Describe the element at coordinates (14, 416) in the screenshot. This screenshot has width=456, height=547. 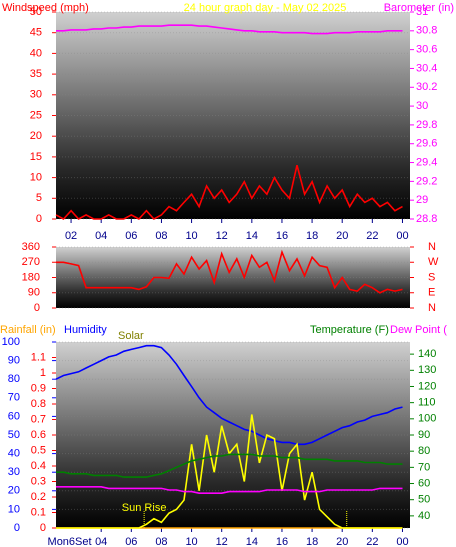
I see `y-tick-label: 60` at that location.